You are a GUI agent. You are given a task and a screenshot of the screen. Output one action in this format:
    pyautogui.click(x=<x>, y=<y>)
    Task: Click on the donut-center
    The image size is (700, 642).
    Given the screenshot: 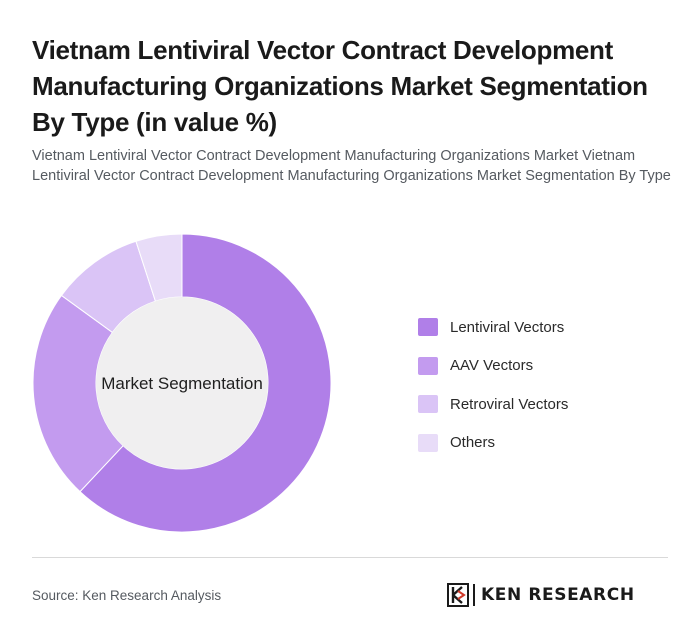 What is the action you would take?
    pyautogui.click(x=182, y=383)
    